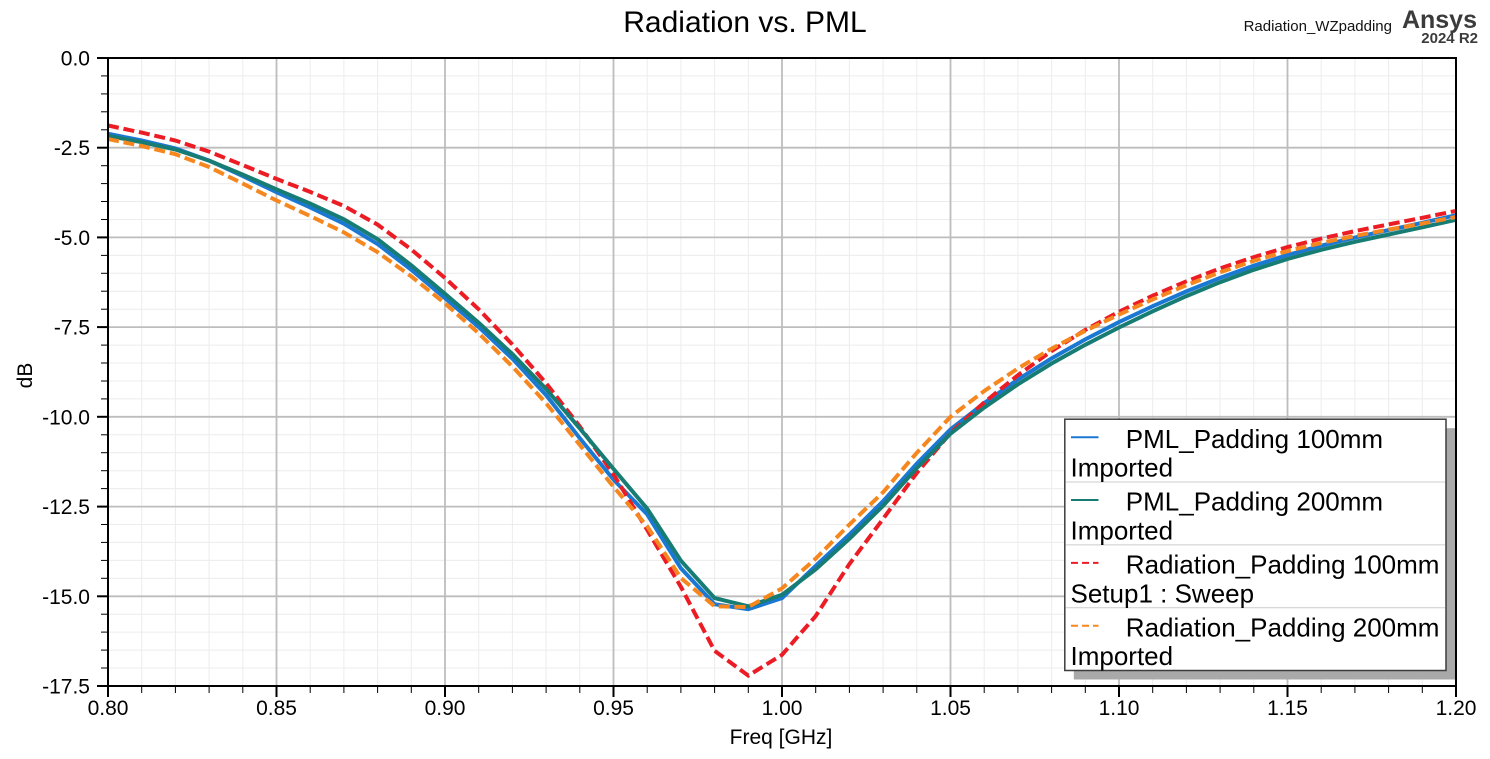  I want to click on svg-text: Ansys, so click(1439, 20).